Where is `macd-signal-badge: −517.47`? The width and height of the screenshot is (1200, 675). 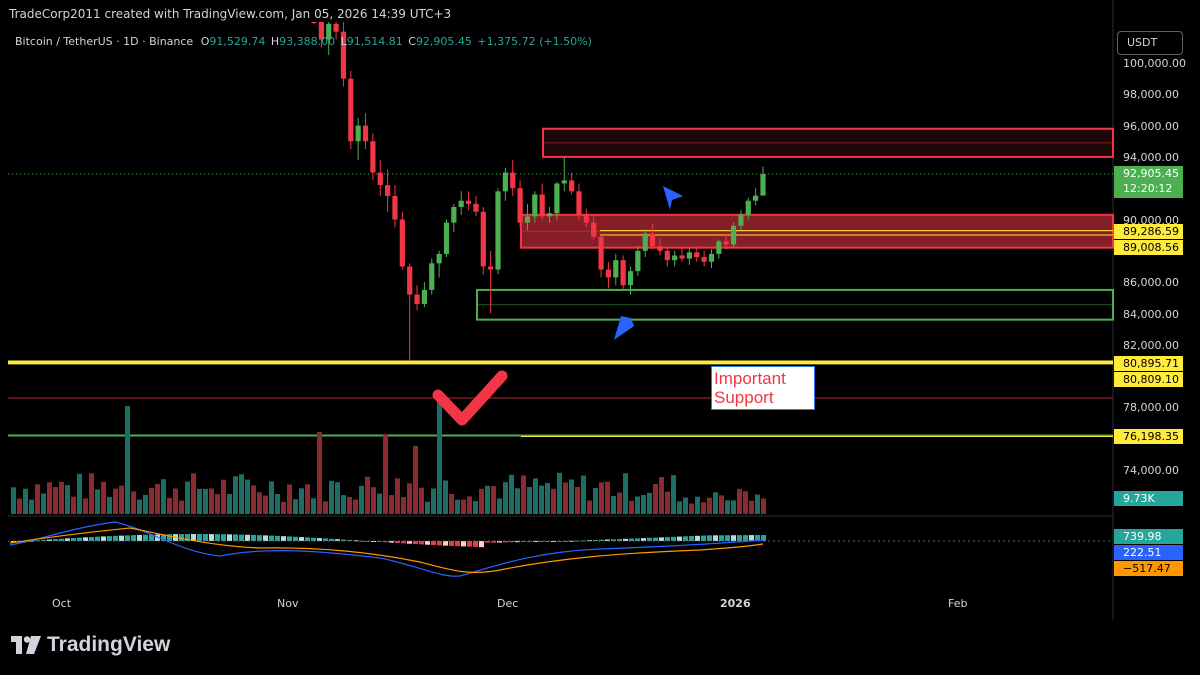
macd-signal-badge: −517.47 is located at coordinates (1148, 568).